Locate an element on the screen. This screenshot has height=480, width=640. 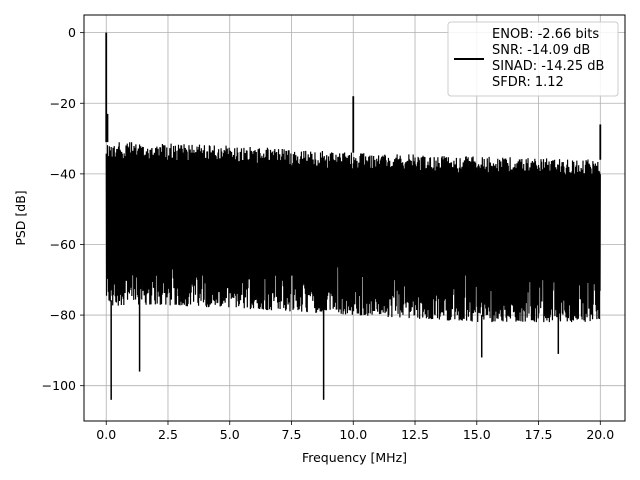
y-tick-label: −40 is located at coordinates (63, 173).